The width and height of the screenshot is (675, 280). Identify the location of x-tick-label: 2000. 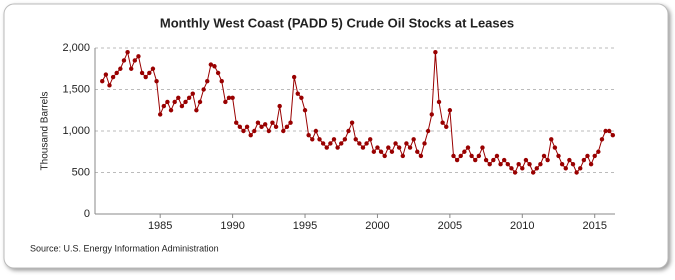
(377, 226).